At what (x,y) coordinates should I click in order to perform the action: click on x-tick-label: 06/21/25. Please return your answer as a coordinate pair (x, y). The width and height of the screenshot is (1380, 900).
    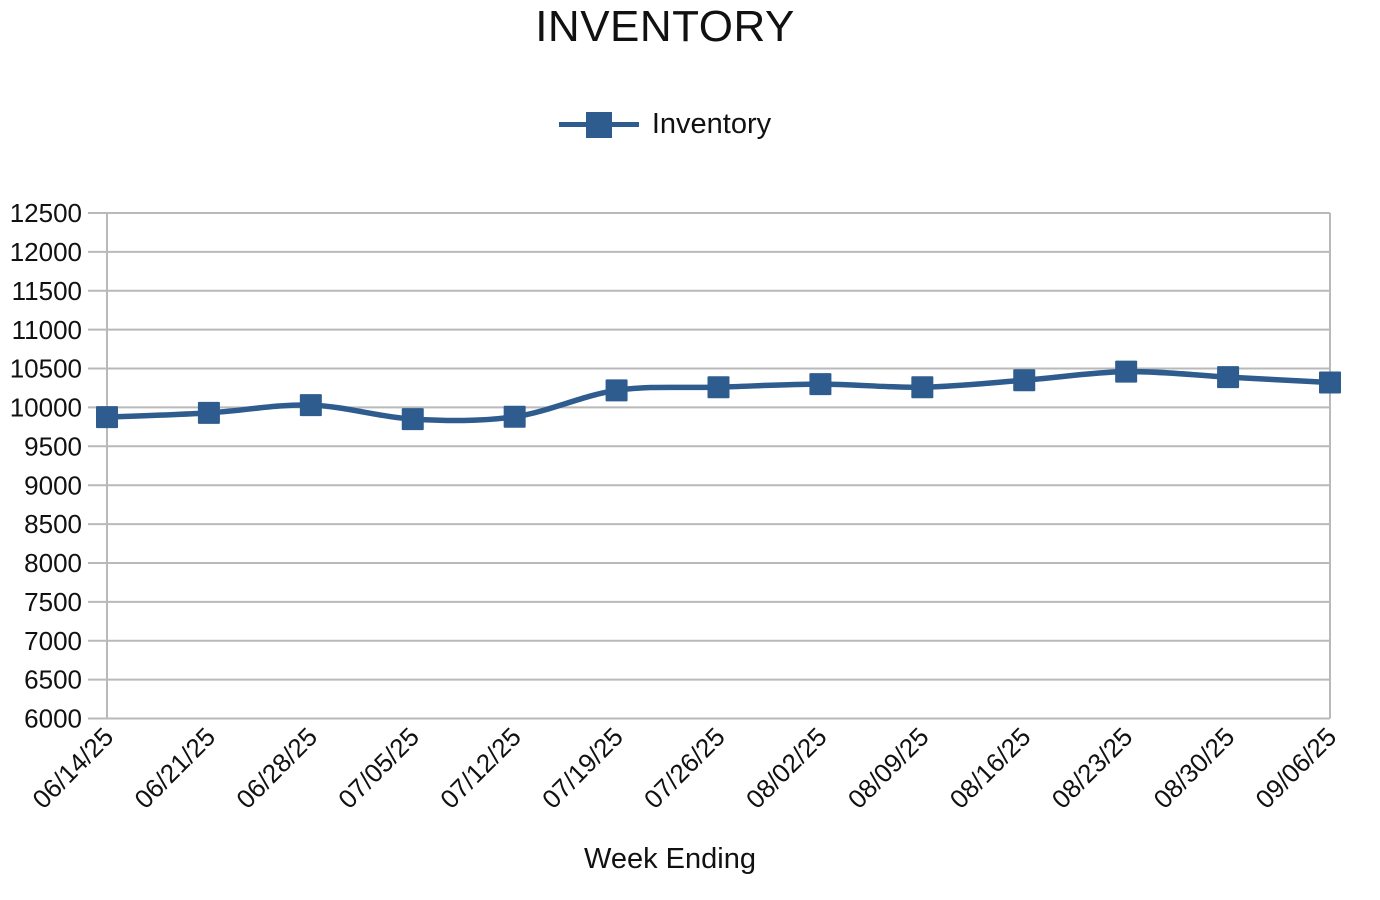
    Looking at the image, I should click on (174, 768).